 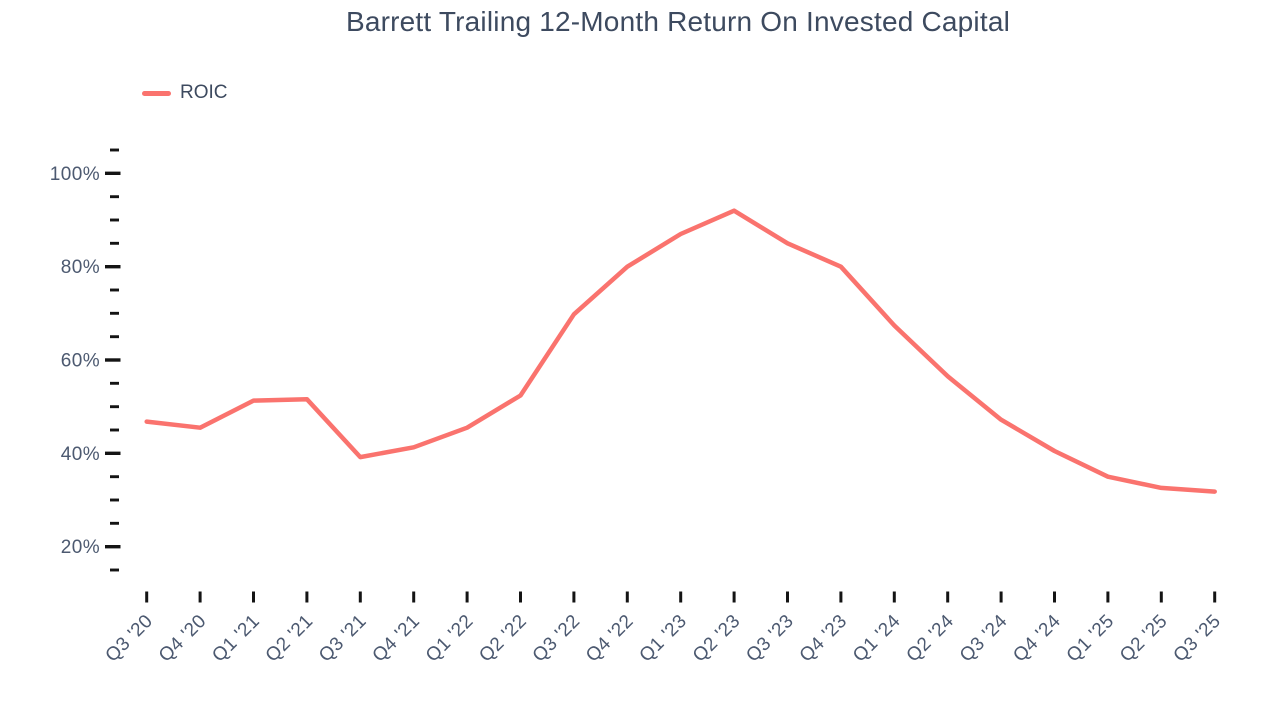 What do you see at coordinates (130, 639) in the screenshot?
I see `x-axis-label: Q3 '20` at bounding box center [130, 639].